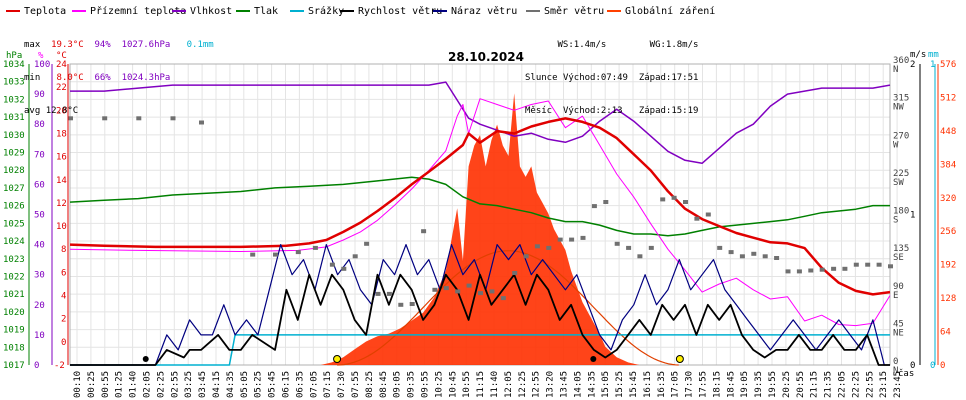  Describe the element at coordinates (679, 359) in the screenshot. I see `sunset-marker` at that location.